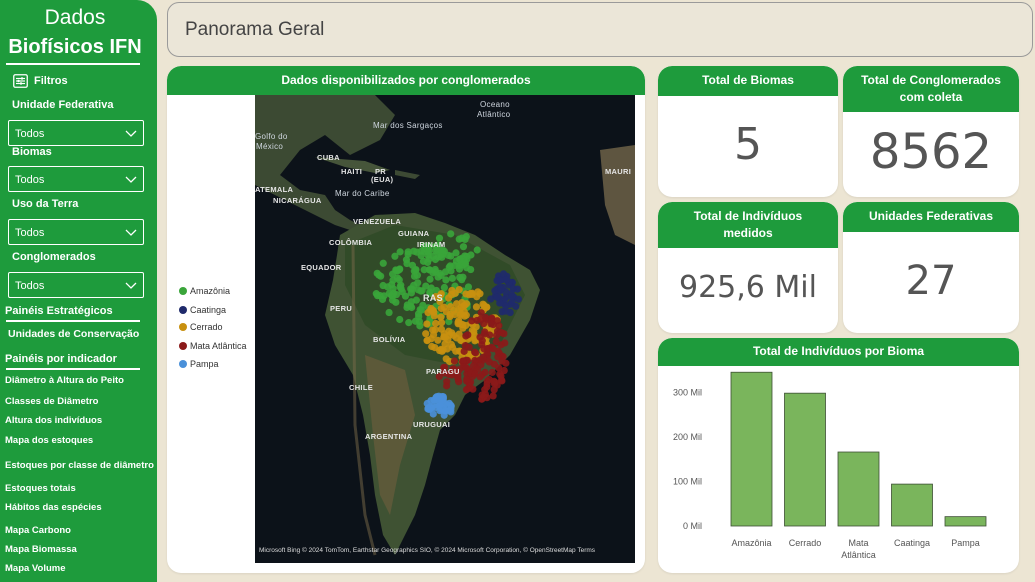  Describe the element at coordinates (76, 133) in the screenshot. I see `filter-uf-dropdown: Todos` at that location.